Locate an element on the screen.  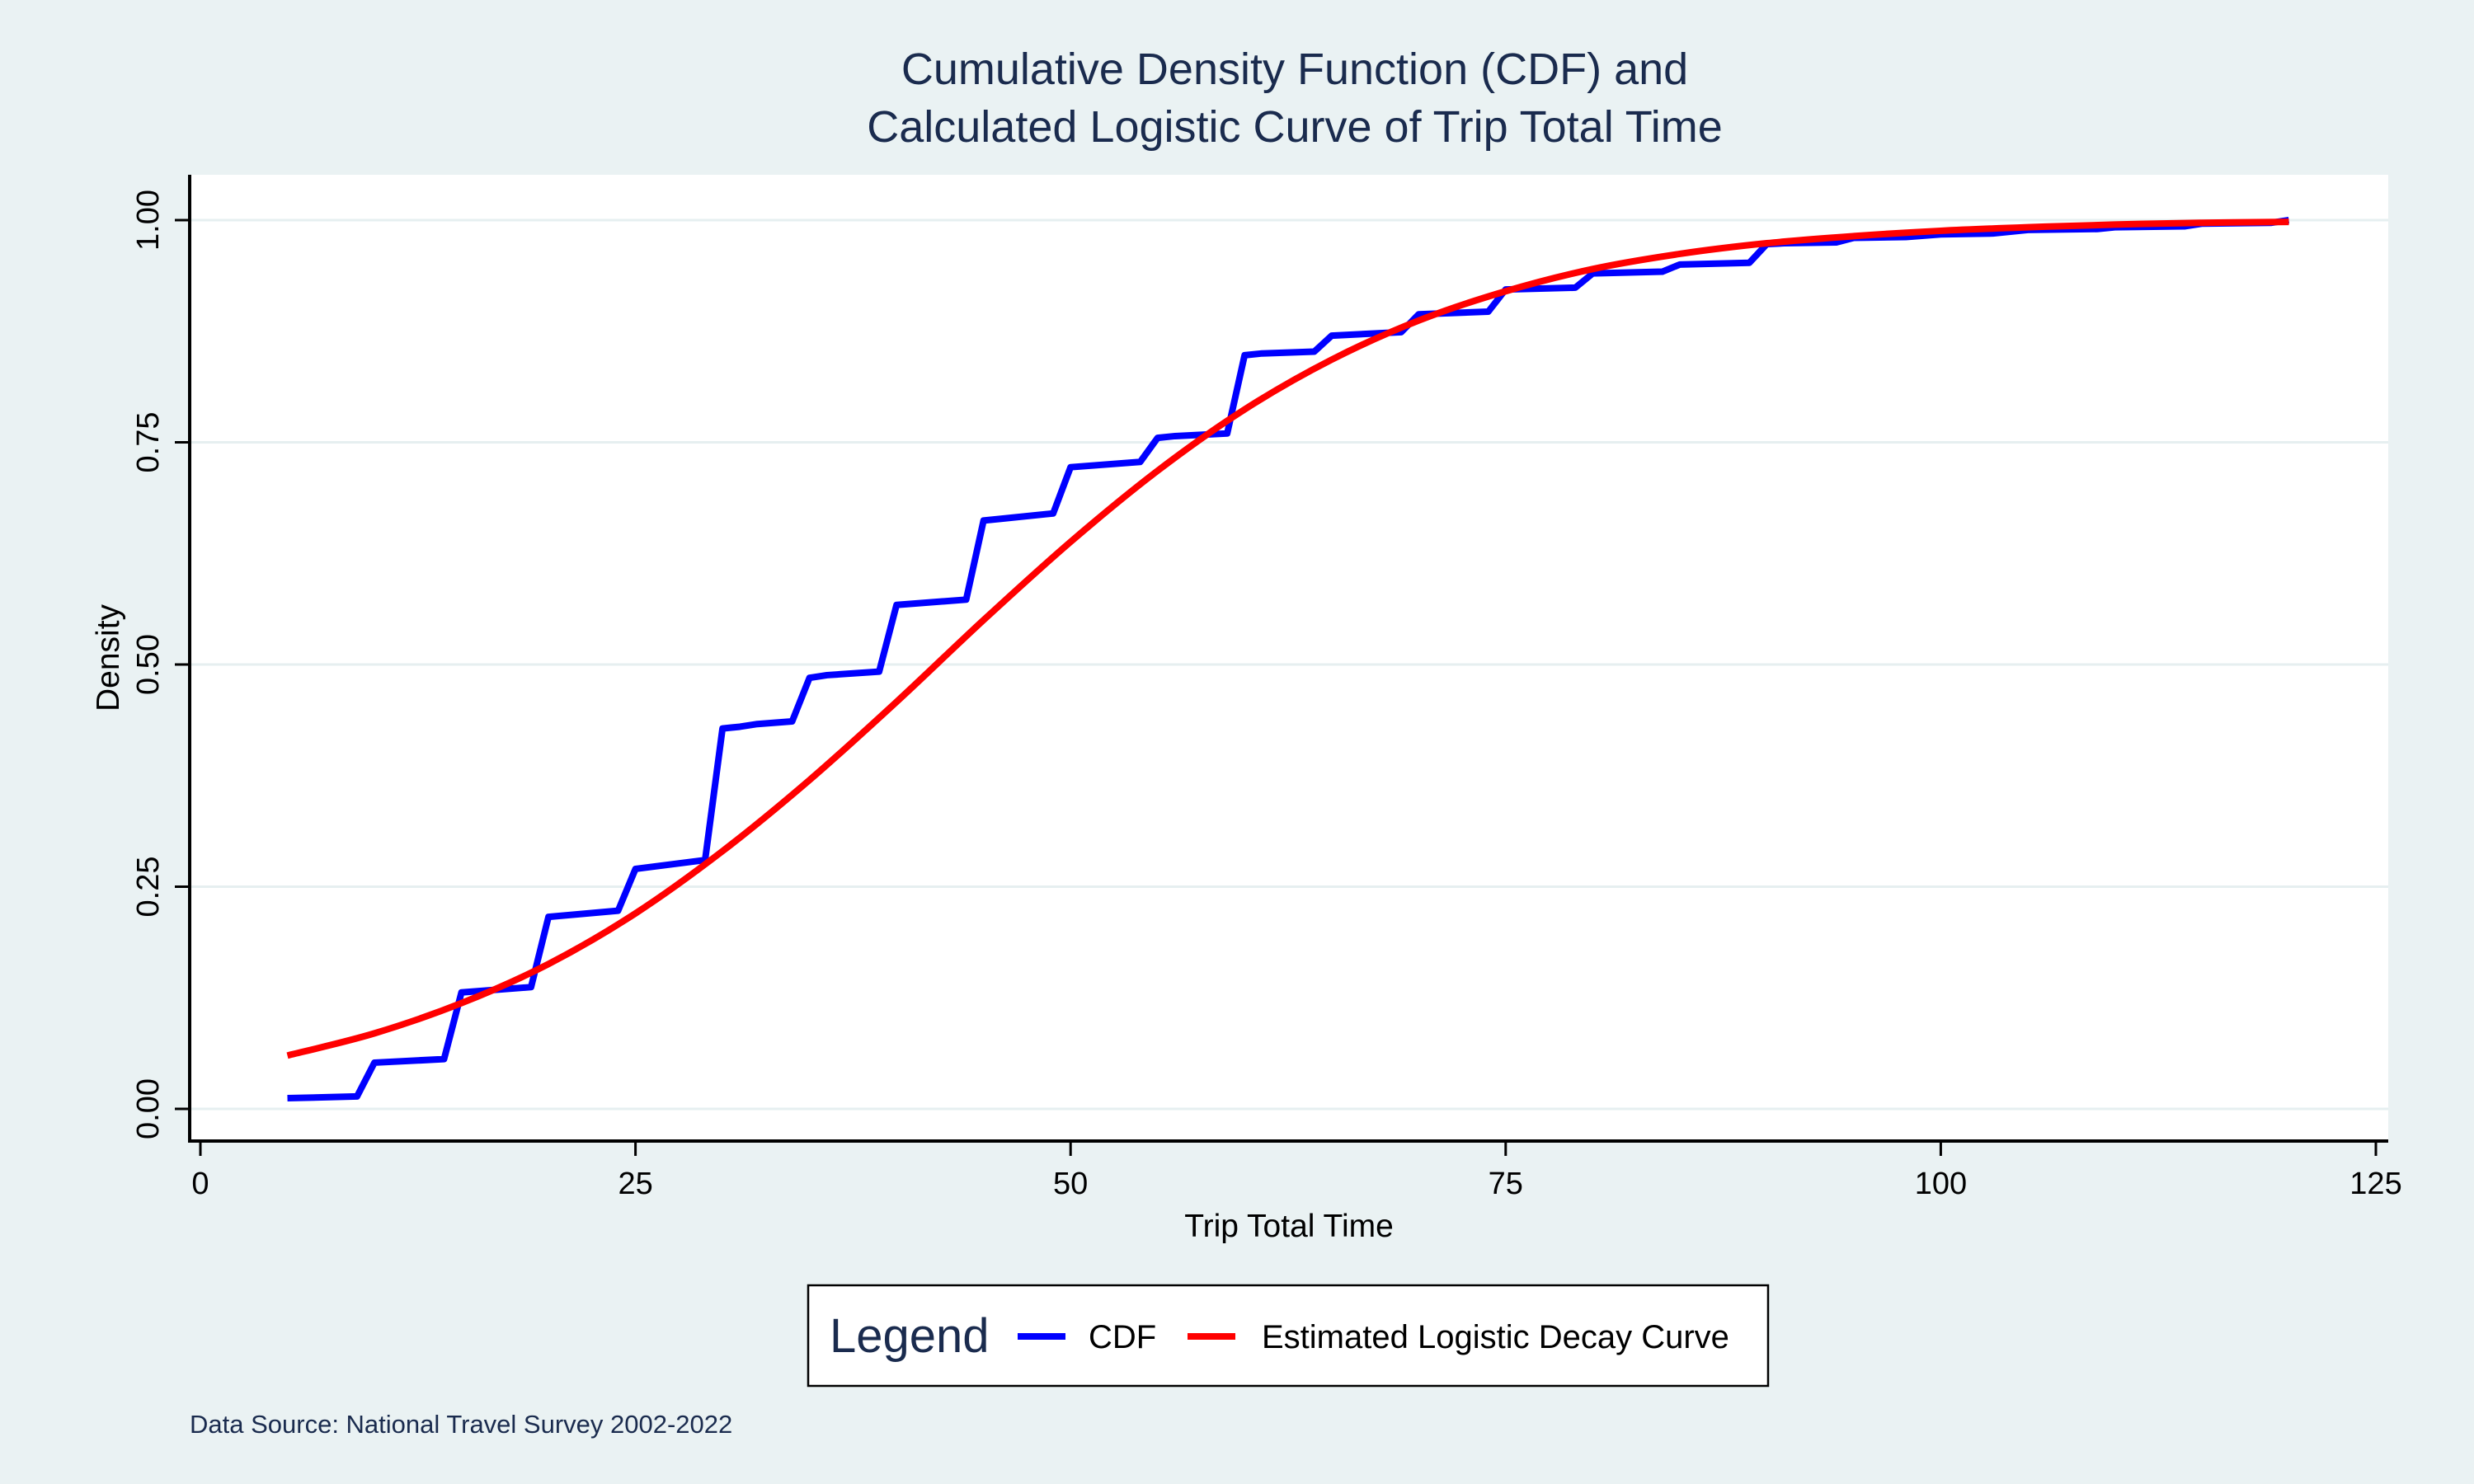
y-axis-title: Density is located at coordinates (108, 657).